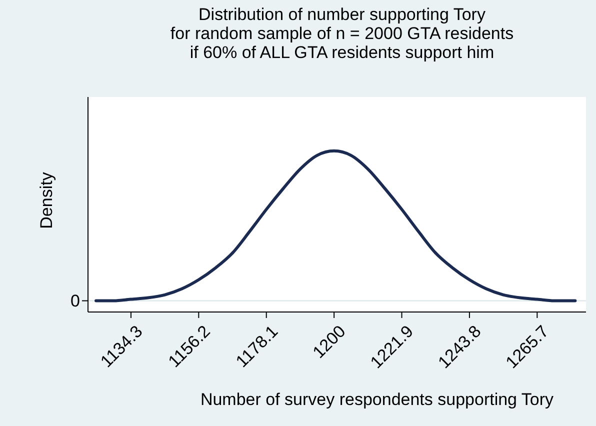 The width and height of the screenshot is (596, 426). Describe the element at coordinates (342, 33) in the screenshot. I see `chart-title: Distribution of number supporting Tory for random sample of n = 2000 GTA residents if 60% of ALL GTA residents support him` at that location.